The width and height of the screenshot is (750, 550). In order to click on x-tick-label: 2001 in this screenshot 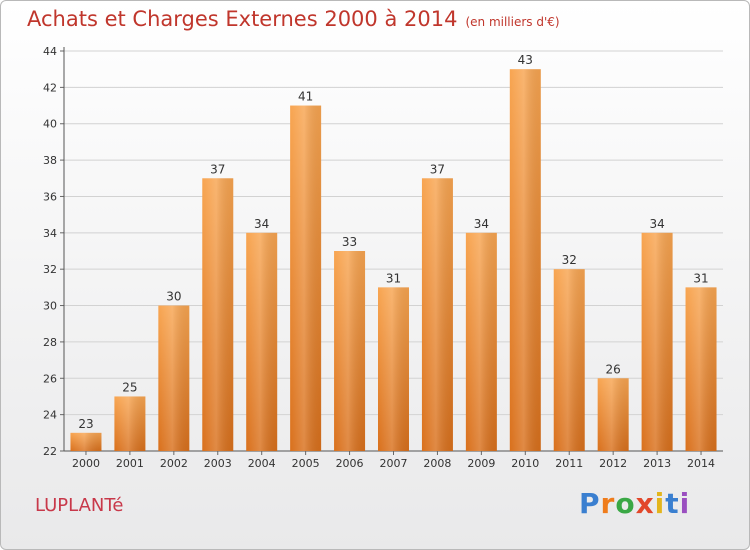, I will do `click(130, 463)`.